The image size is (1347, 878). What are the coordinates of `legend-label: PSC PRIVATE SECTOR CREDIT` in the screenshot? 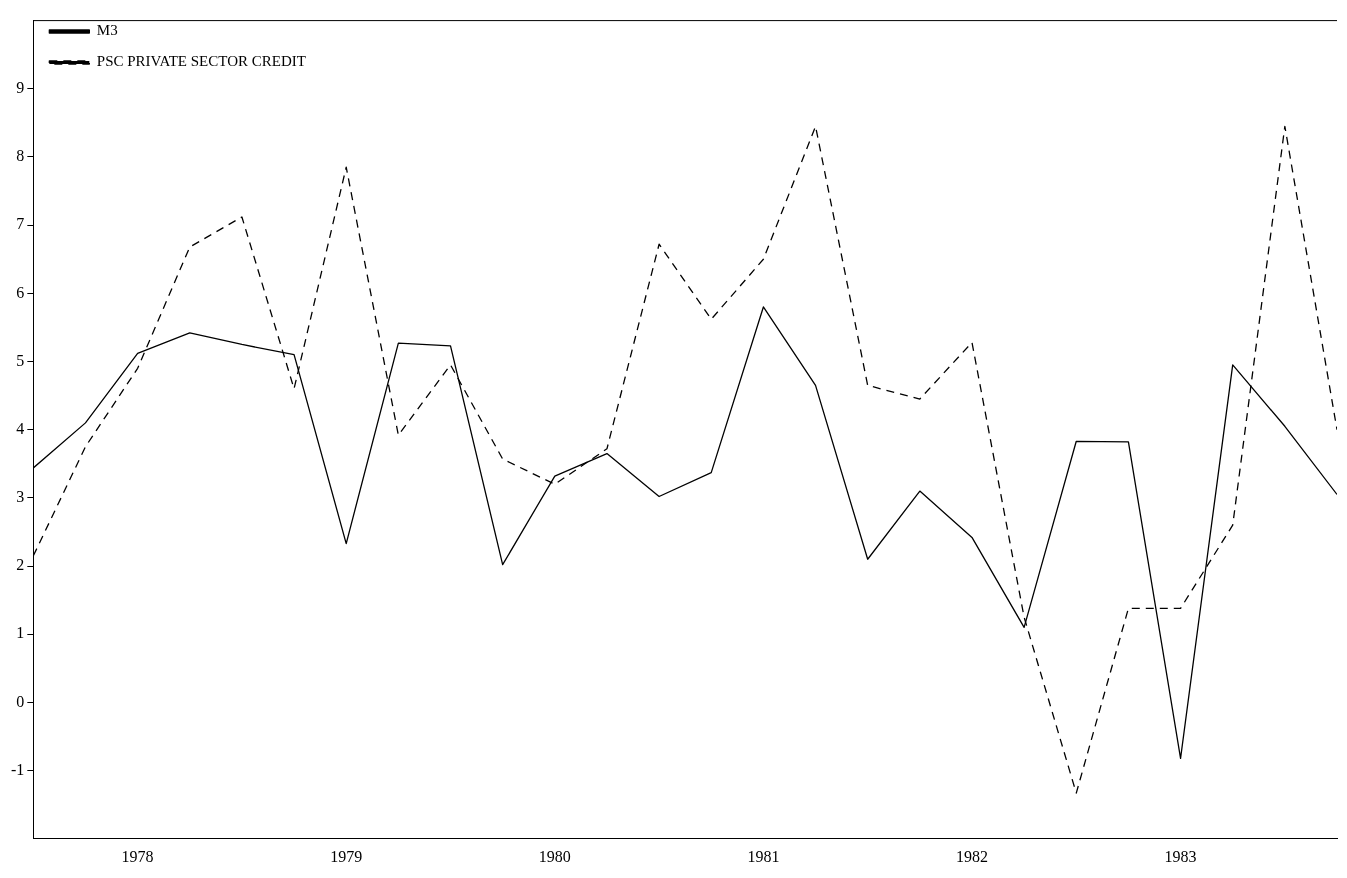 It's located at (201, 61).